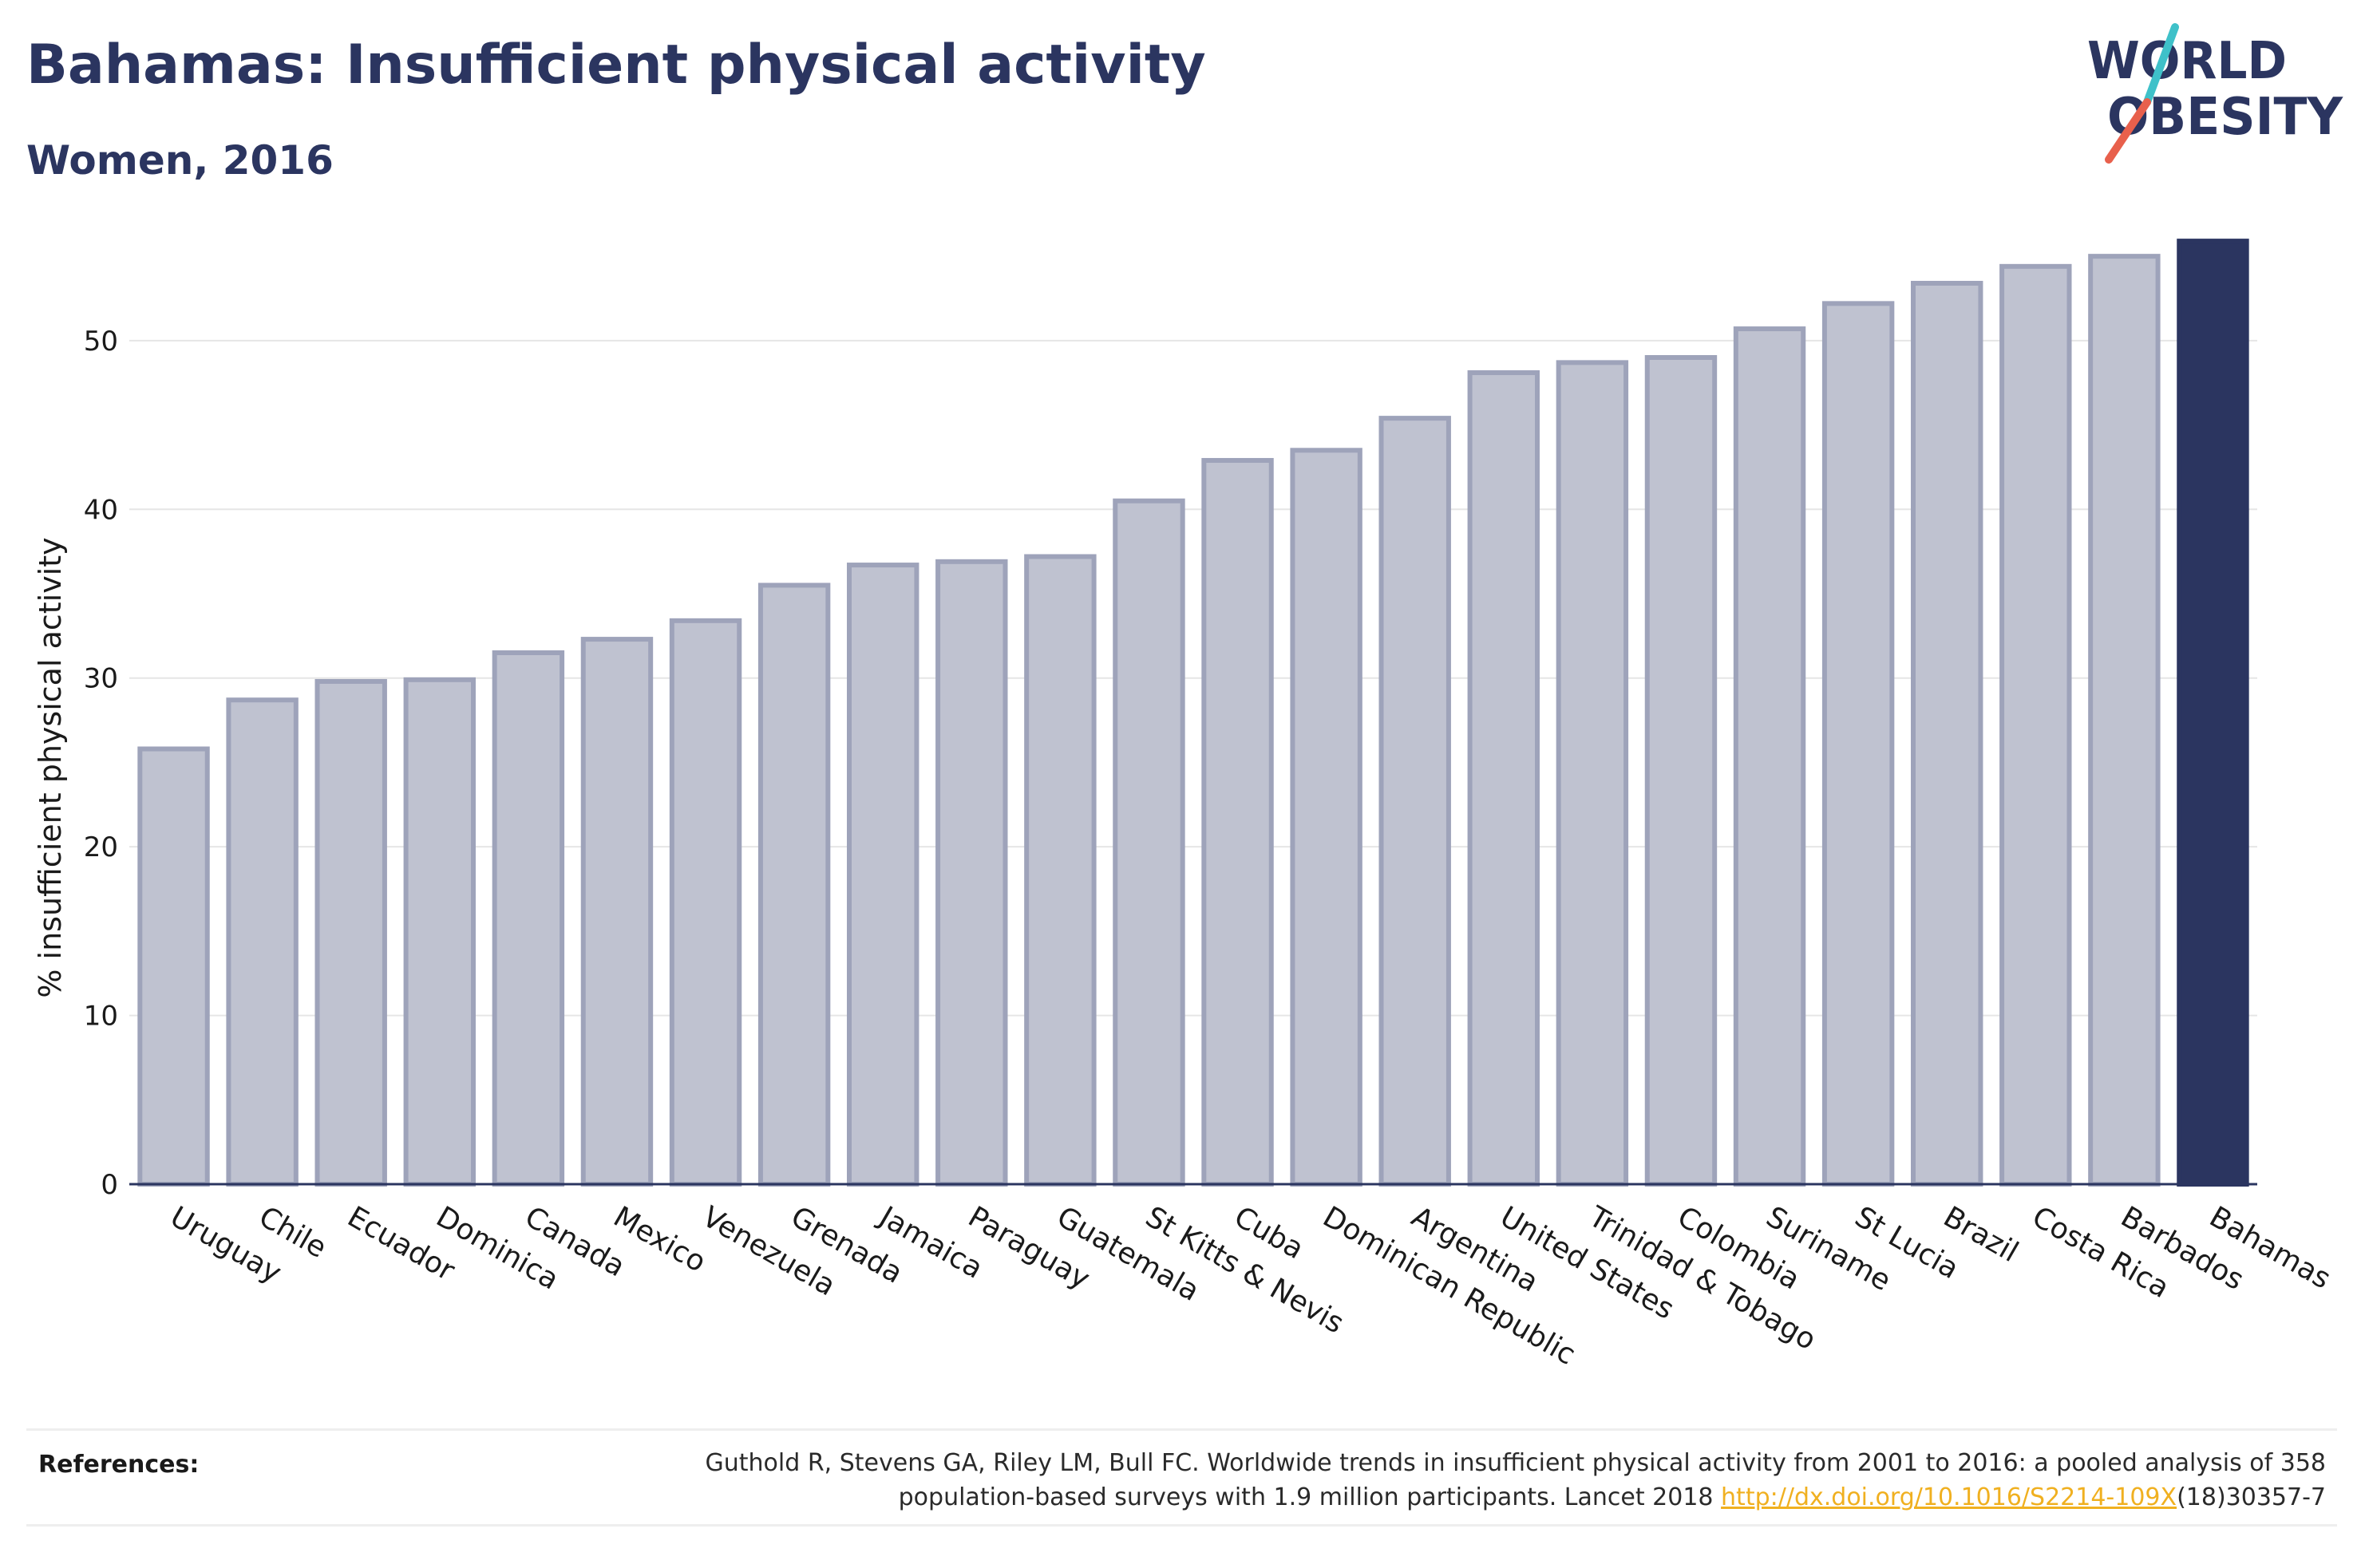 This screenshot has width=2361, height=1568. What do you see at coordinates (971, 873) in the screenshot?
I see `bar-paraguay` at bounding box center [971, 873].